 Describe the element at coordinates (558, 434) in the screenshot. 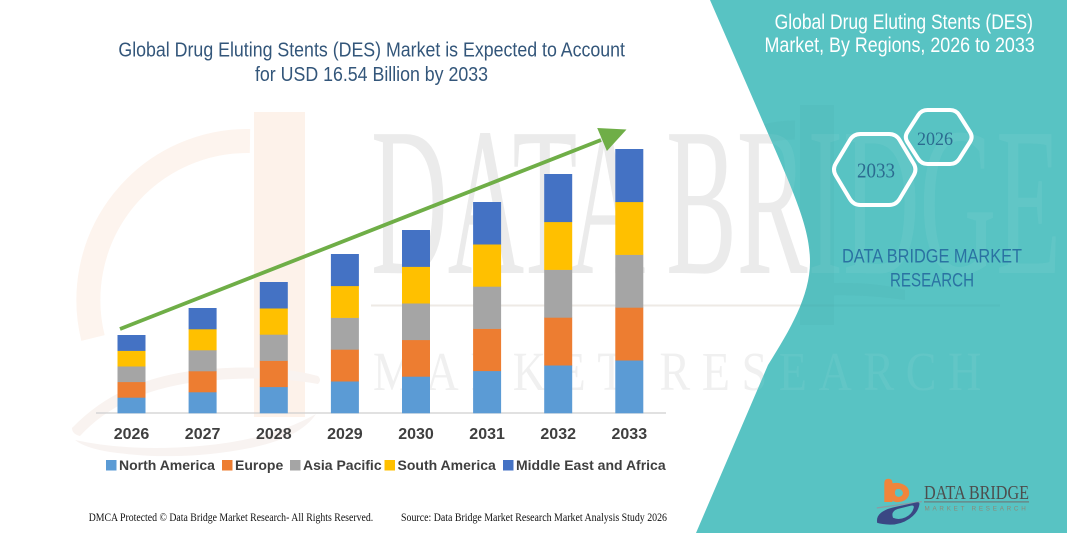

I see `svg-text: 2032` at that location.